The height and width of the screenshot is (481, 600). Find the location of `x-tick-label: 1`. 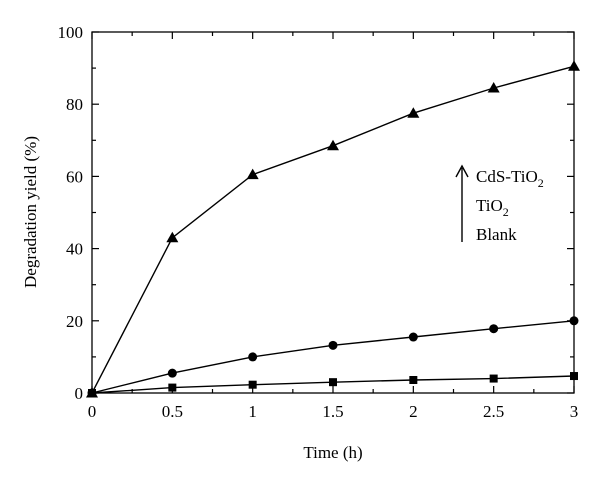

x-tick-label: 1 is located at coordinates (252, 411).